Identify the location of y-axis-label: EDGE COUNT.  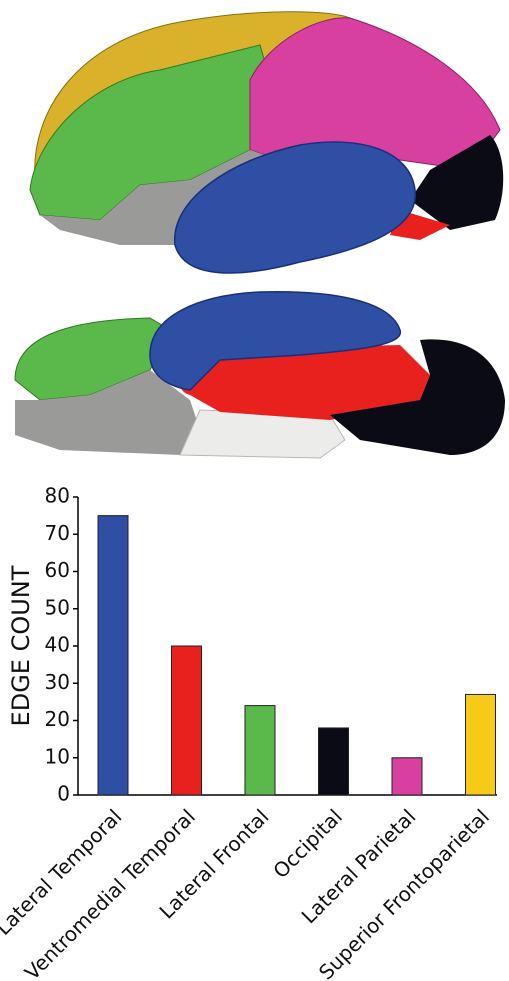
(21, 645).